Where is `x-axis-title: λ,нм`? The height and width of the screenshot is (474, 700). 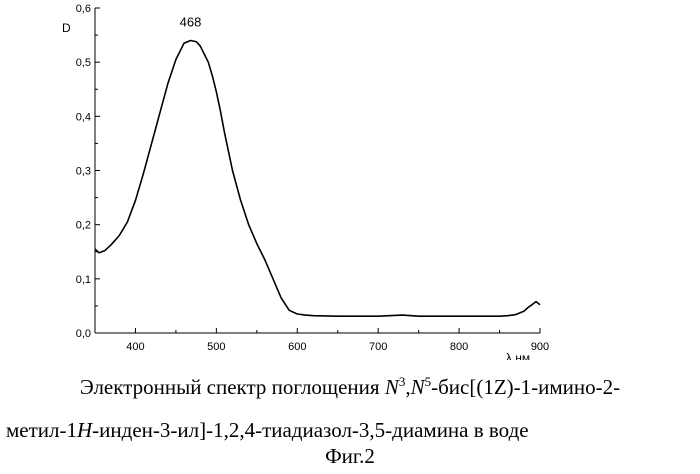 x-axis-title: λ,нм is located at coordinates (518, 355).